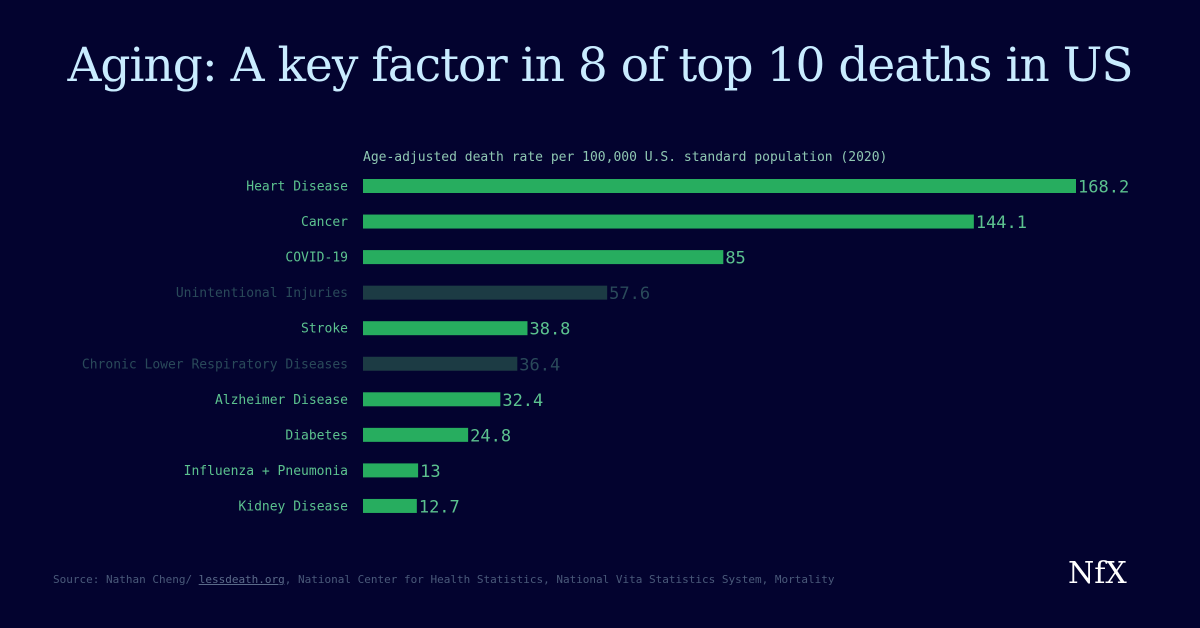 The height and width of the screenshot is (628, 1200). What do you see at coordinates (281, 400) in the screenshot?
I see `category-label: Alzheimer Disease` at bounding box center [281, 400].